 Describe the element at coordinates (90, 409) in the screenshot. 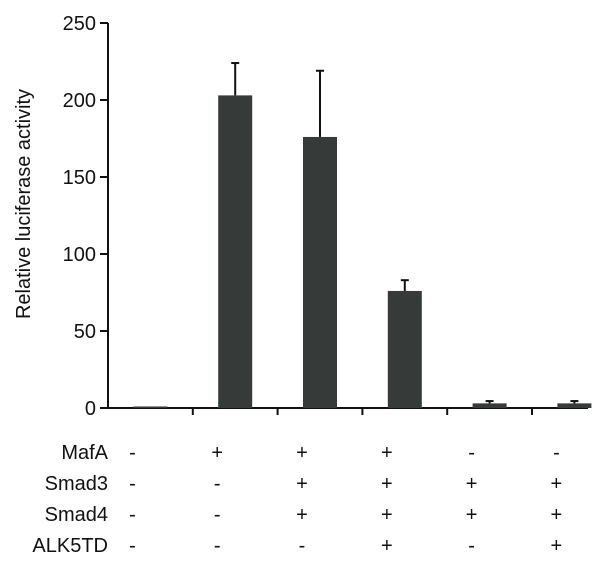

I see `y-tick-label: 0` at that location.